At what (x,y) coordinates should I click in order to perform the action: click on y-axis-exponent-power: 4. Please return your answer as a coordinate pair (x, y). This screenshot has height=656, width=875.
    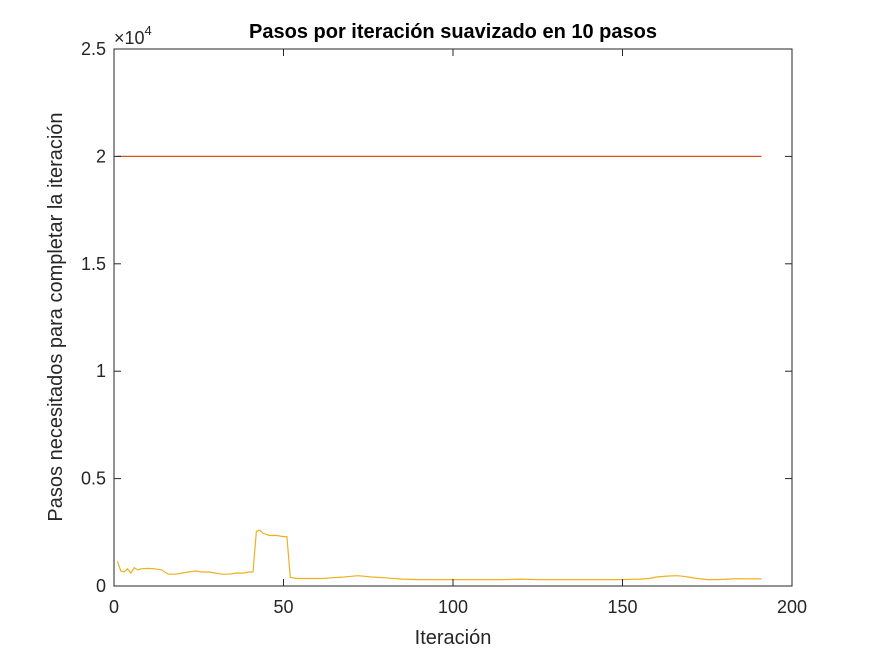
    Looking at the image, I should click on (148, 30).